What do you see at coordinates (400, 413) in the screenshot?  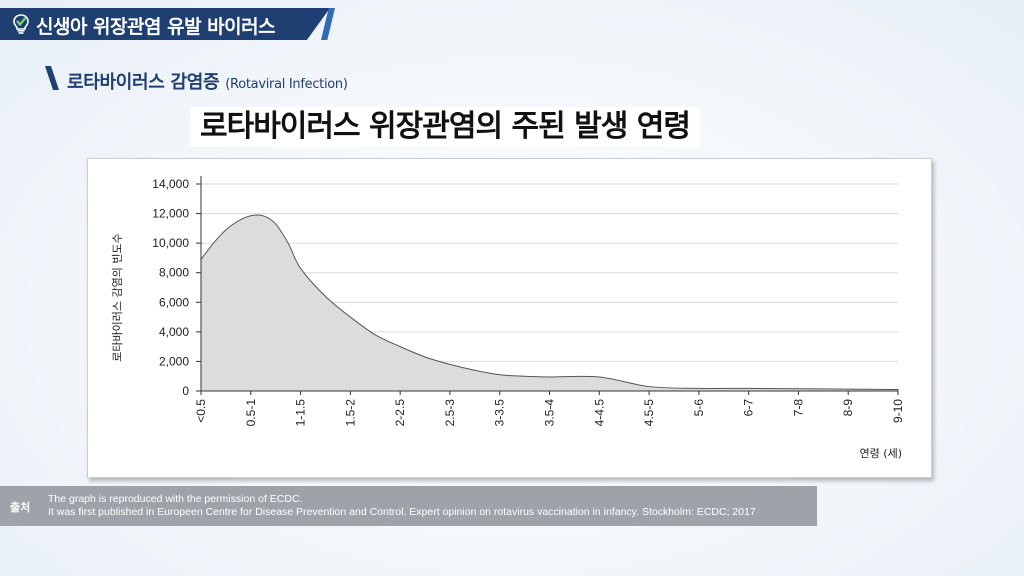 I see `x-tick-label: 2-2.5` at bounding box center [400, 413].